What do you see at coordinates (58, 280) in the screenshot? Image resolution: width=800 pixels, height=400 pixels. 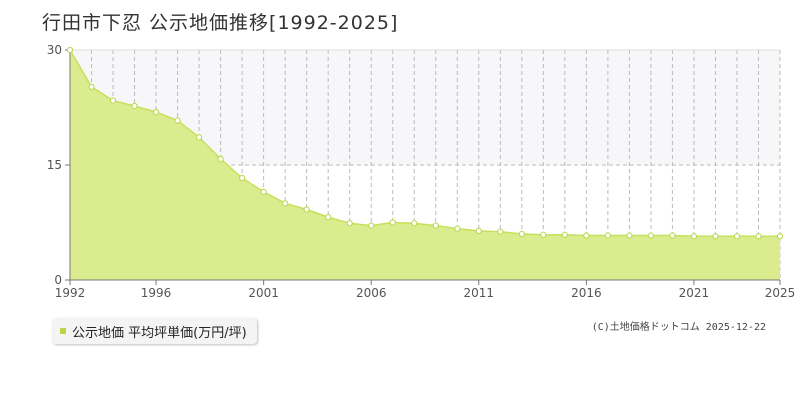 I see `y-tick-label-0: 0` at bounding box center [58, 280].